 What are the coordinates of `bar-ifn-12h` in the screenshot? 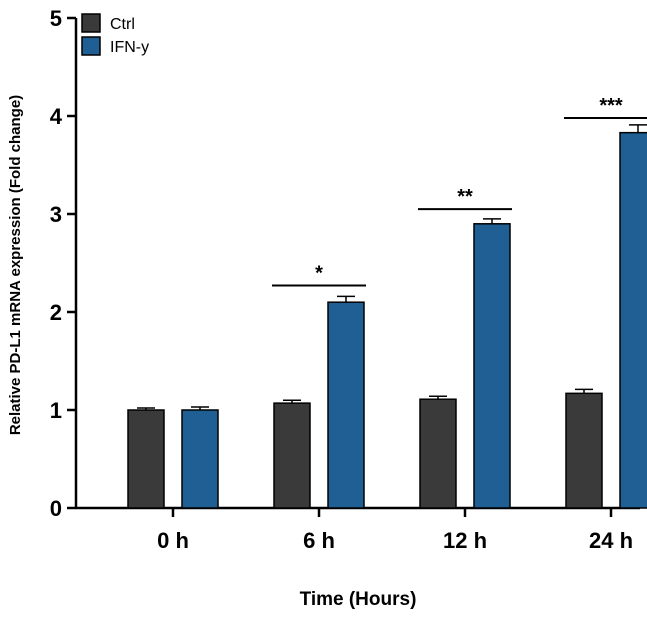 It's located at (492, 366).